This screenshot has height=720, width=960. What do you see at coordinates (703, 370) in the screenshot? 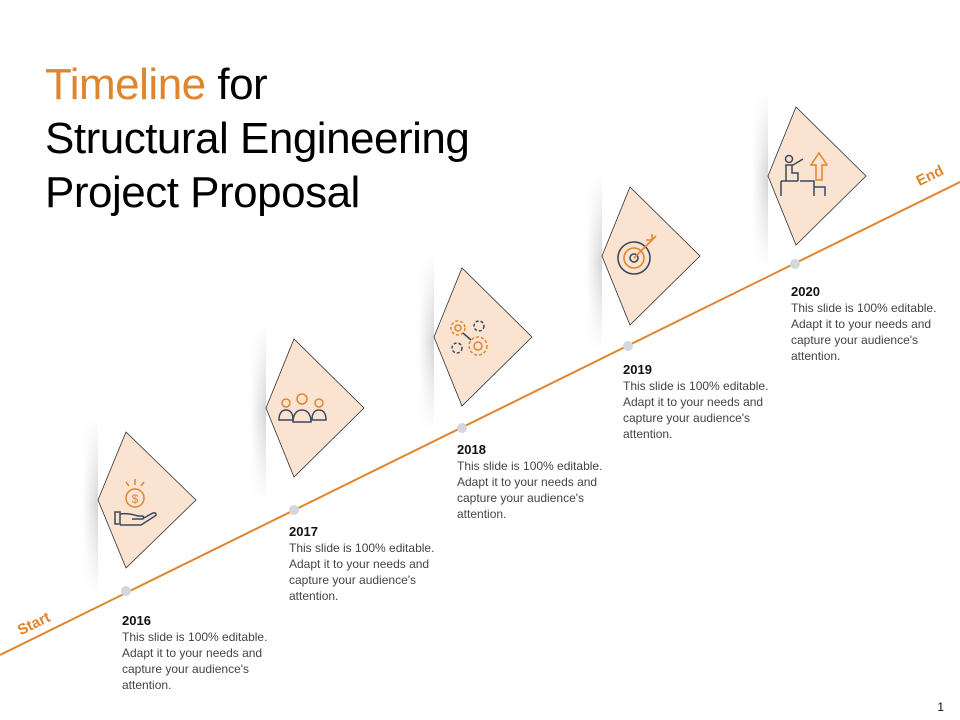
I see `milestone-year: 2019` at bounding box center [703, 370].